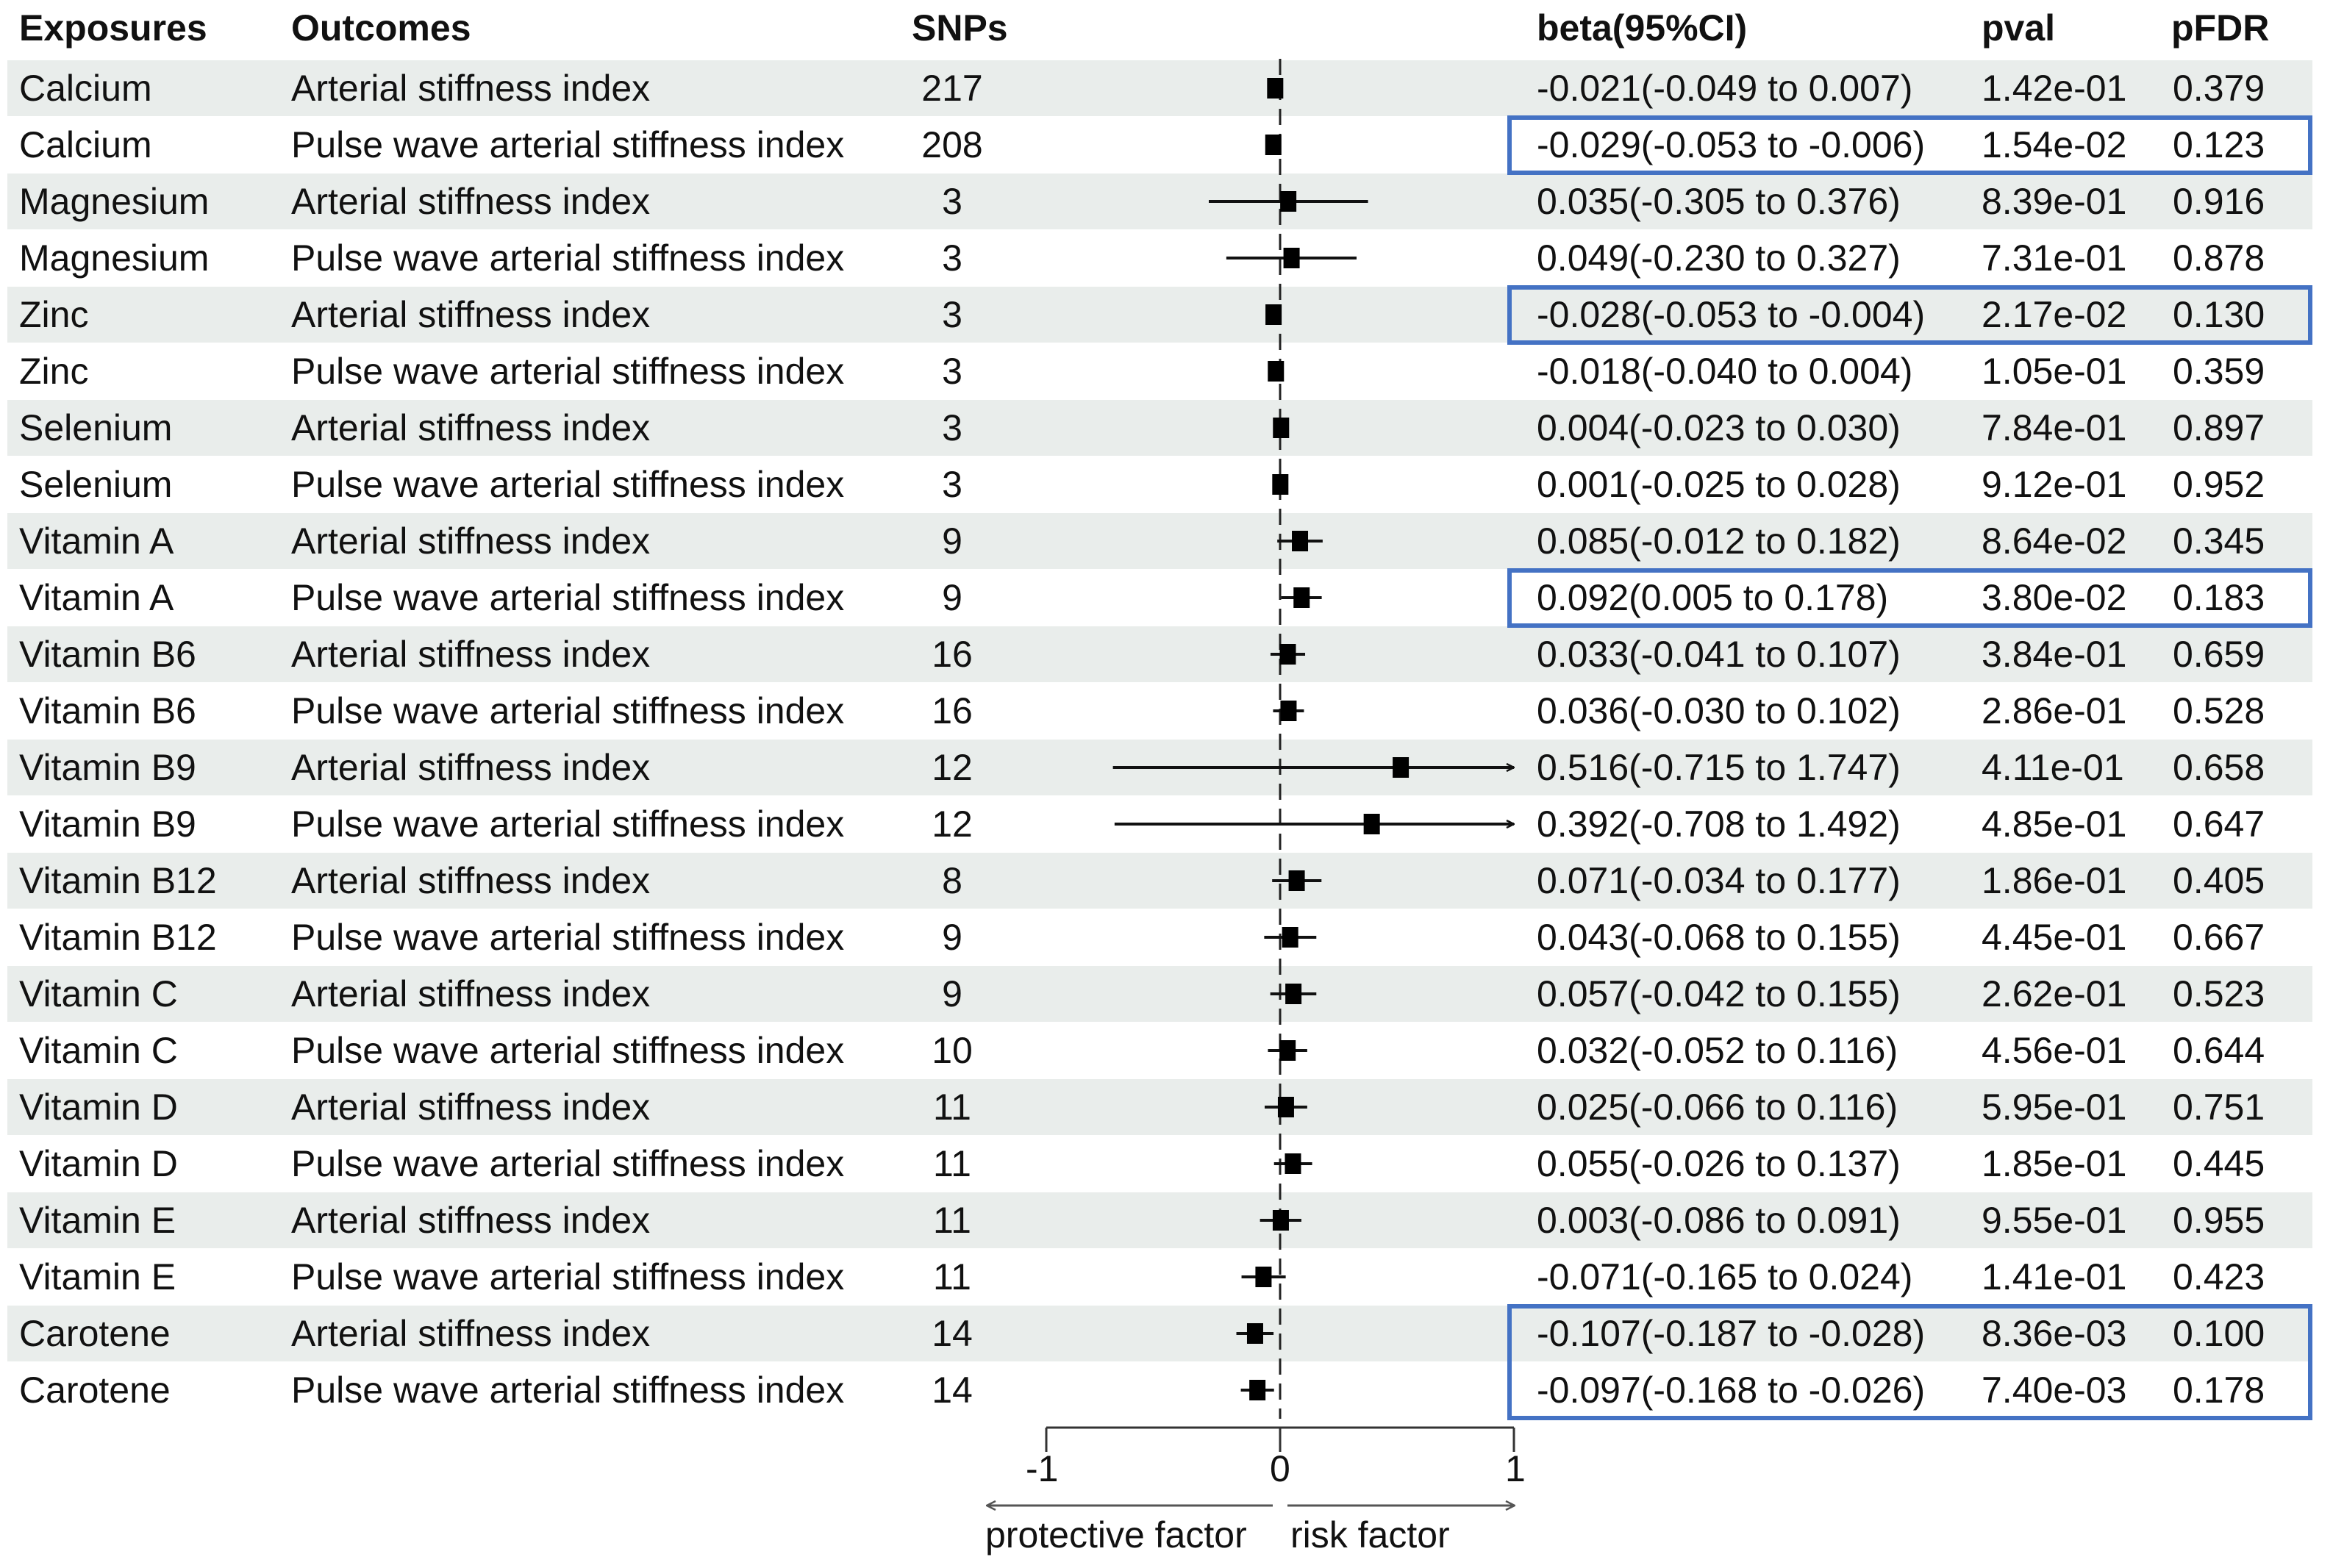 The height and width of the screenshot is (1568, 2333). Describe the element at coordinates (2219, 258) in the screenshot. I see `pfdr-cell: 0.878` at that location.